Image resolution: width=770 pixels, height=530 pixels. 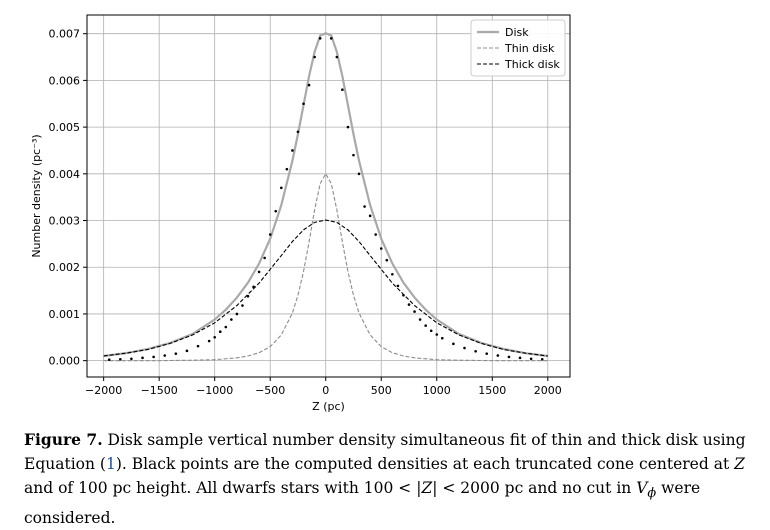 What do you see at coordinates (548, 390) in the screenshot?
I see `x-tick-label: 2000` at bounding box center [548, 390].